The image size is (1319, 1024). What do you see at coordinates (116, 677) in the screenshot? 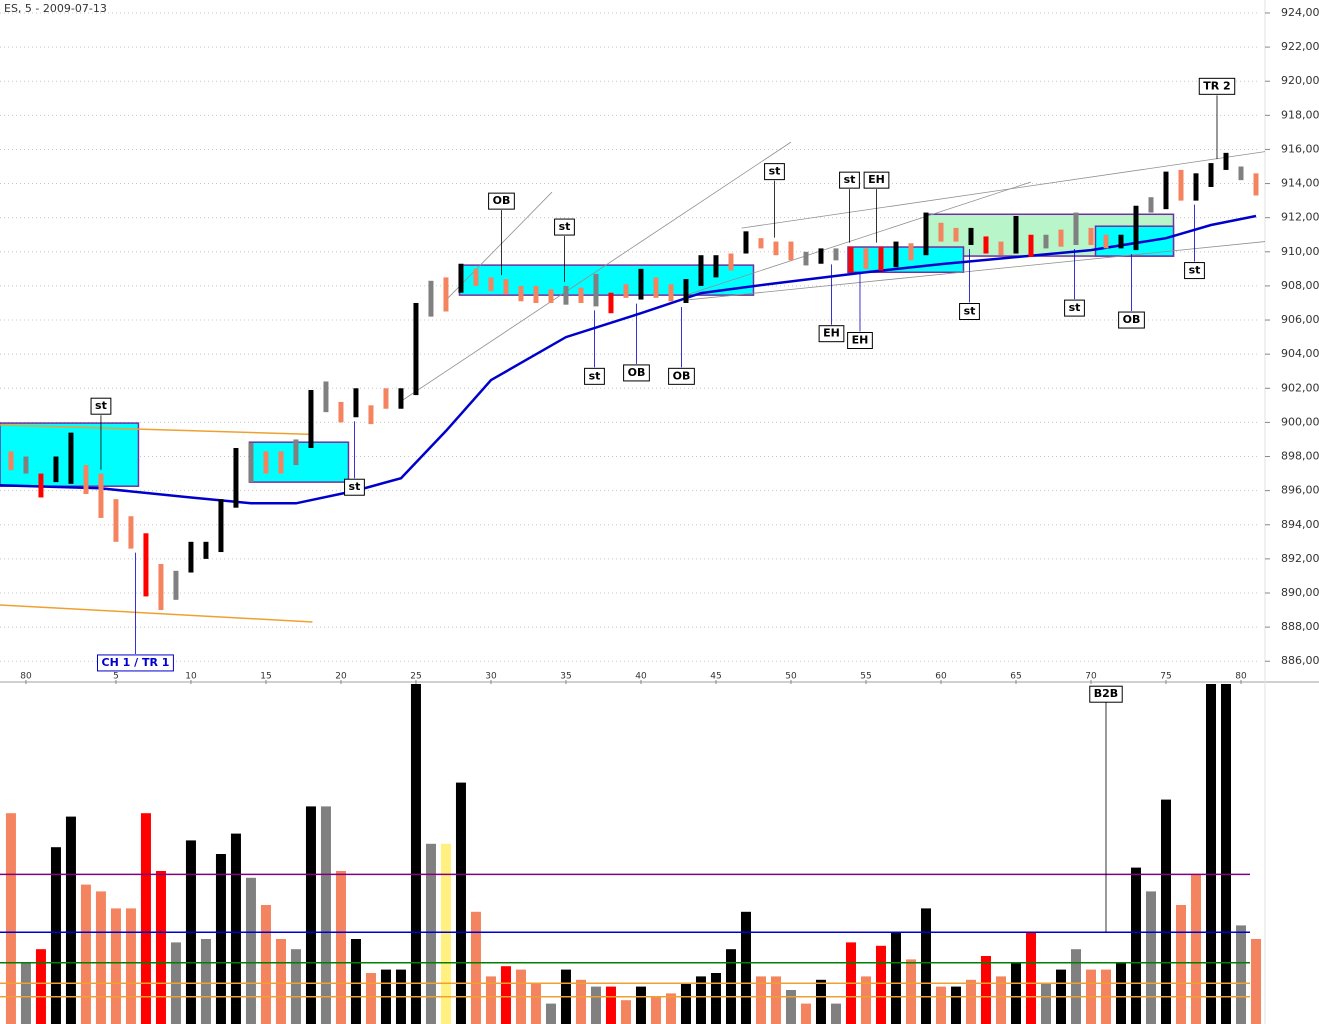
I see `x-tick-label: 5` at bounding box center [116, 677].